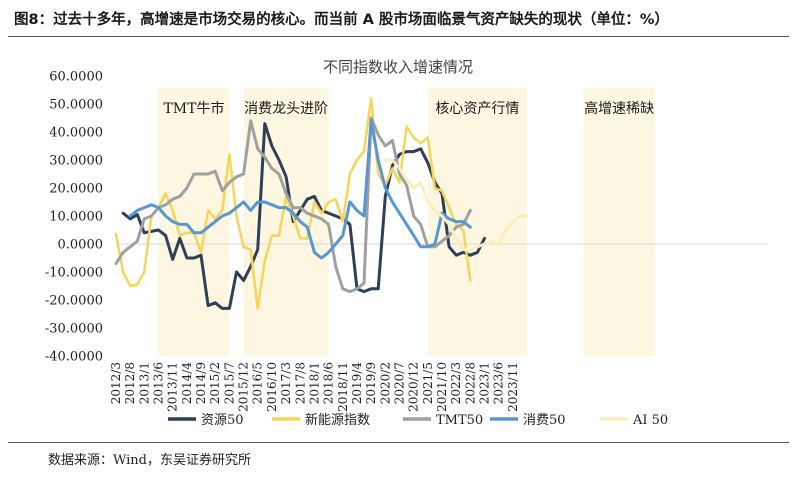  Describe the element at coordinates (544, 420) in the screenshot. I see `legend-label-3: 消费50` at that location.